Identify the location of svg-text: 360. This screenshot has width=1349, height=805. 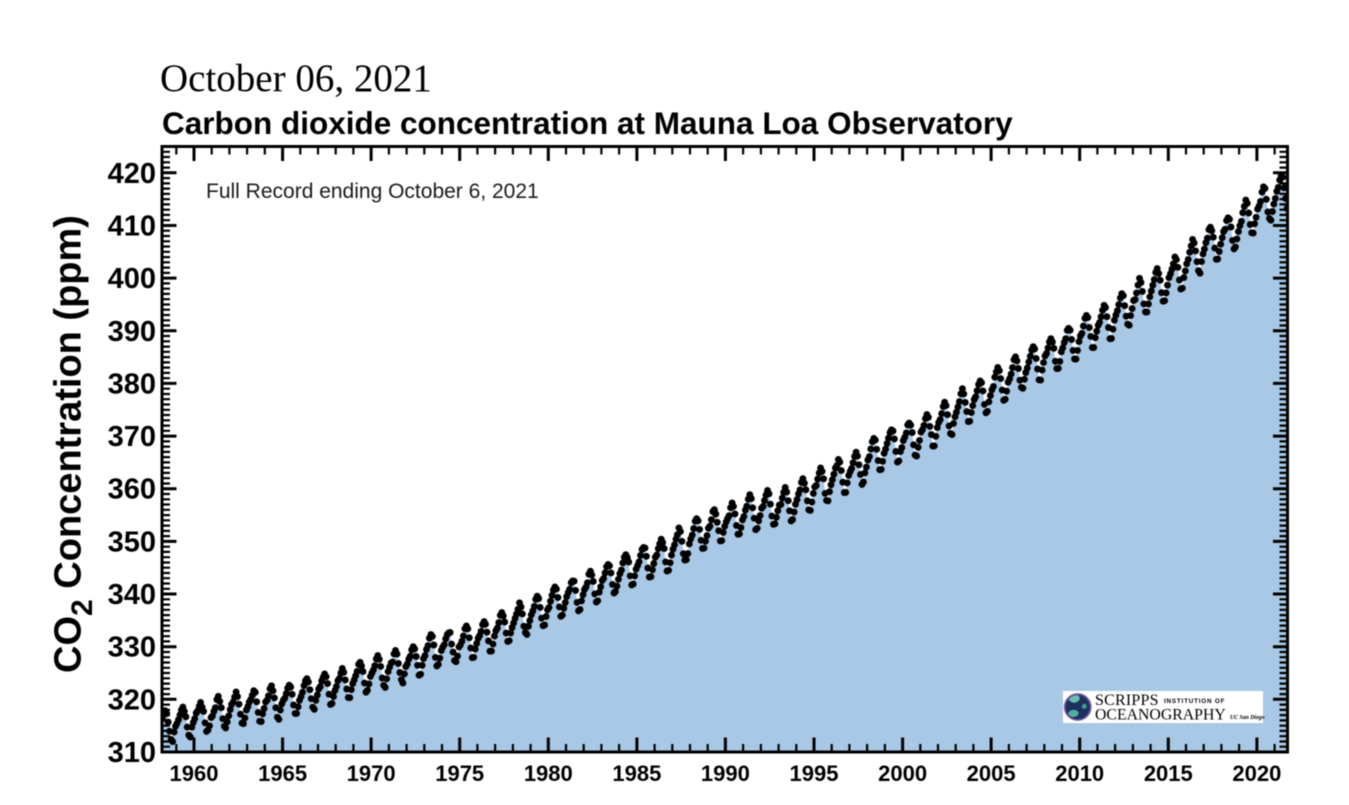
(132, 490).